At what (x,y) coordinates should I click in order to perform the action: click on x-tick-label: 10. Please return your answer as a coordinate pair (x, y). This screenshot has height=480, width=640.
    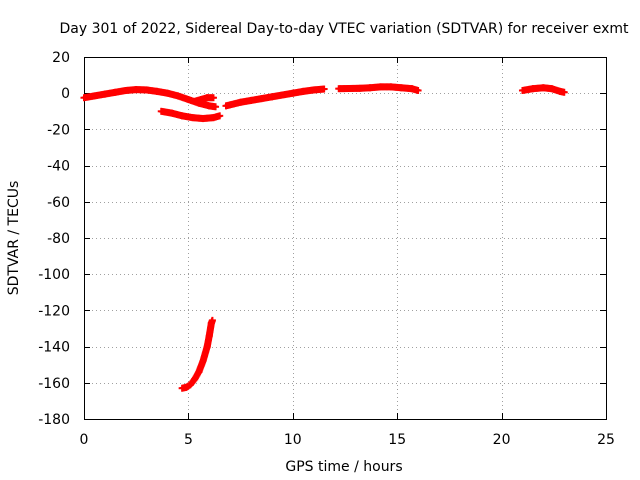
    Looking at the image, I should click on (293, 440).